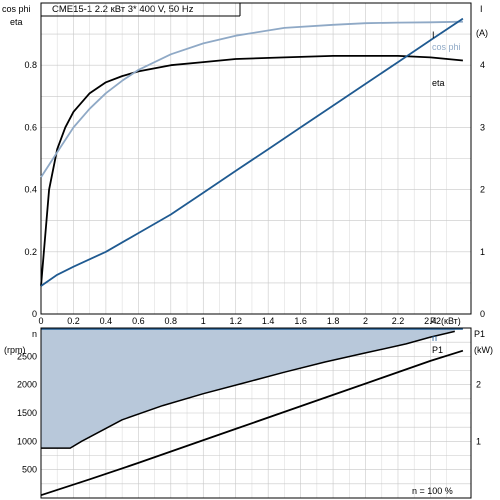  Describe the element at coordinates (482, 33) in the screenshot. I see `right-axis-unit-current: (A)` at that location.